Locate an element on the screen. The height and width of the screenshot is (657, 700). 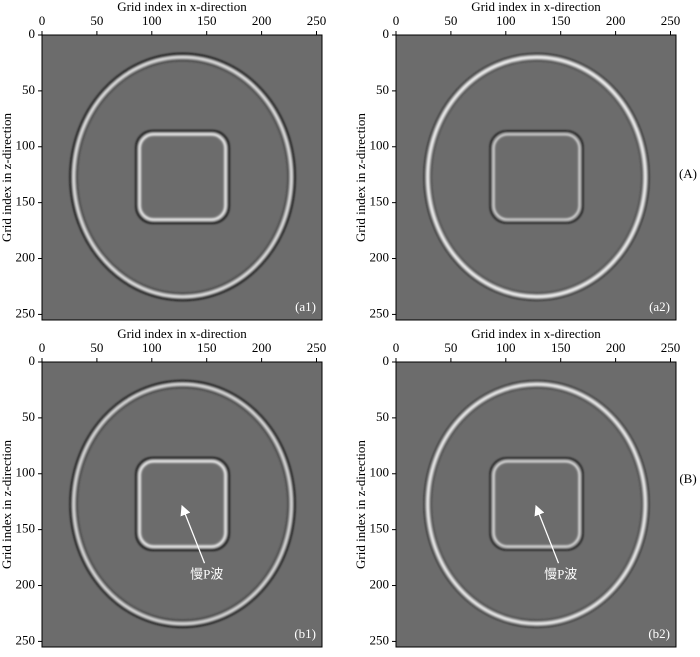
panel-label: (b2) is located at coordinates (659, 633).